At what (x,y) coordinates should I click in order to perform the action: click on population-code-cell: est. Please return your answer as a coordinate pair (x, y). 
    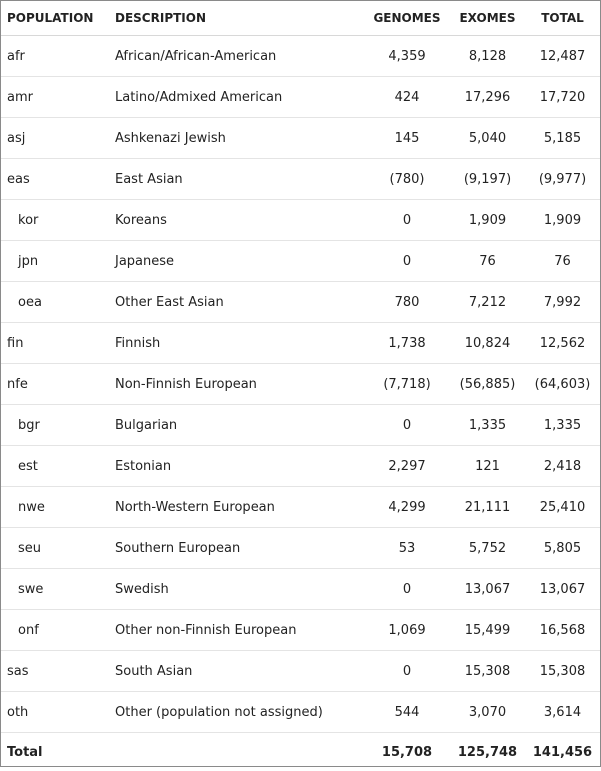
    Looking at the image, I should click on (55, 466).